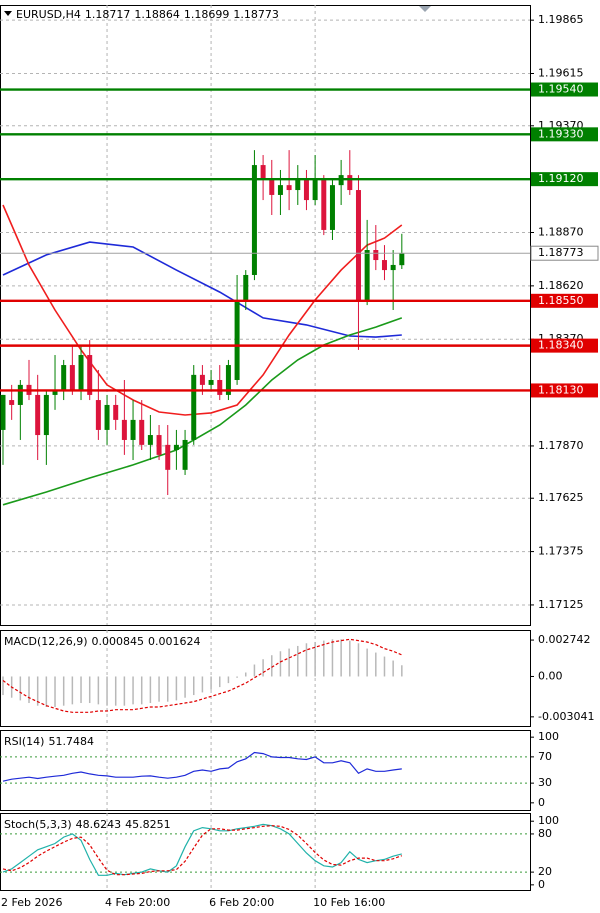 The height and width of the screenshot is (913, 600). I want to click on panel-title: EURUSD,H4 1.18717 1.18864 1.18699 1.18773, so click(147, 14).